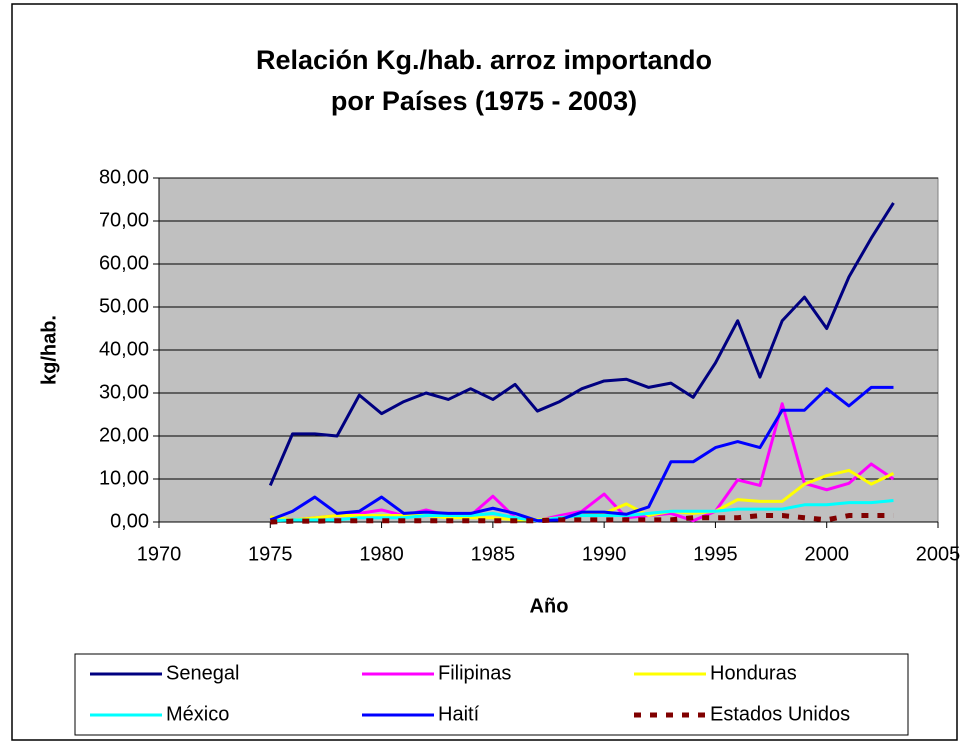 Image resolution: width=968 pixels, height=744 pixels. Describe the element at coordinates (124, 220) in the screenshot. I see `y-tick-label: 70,00` at that location.